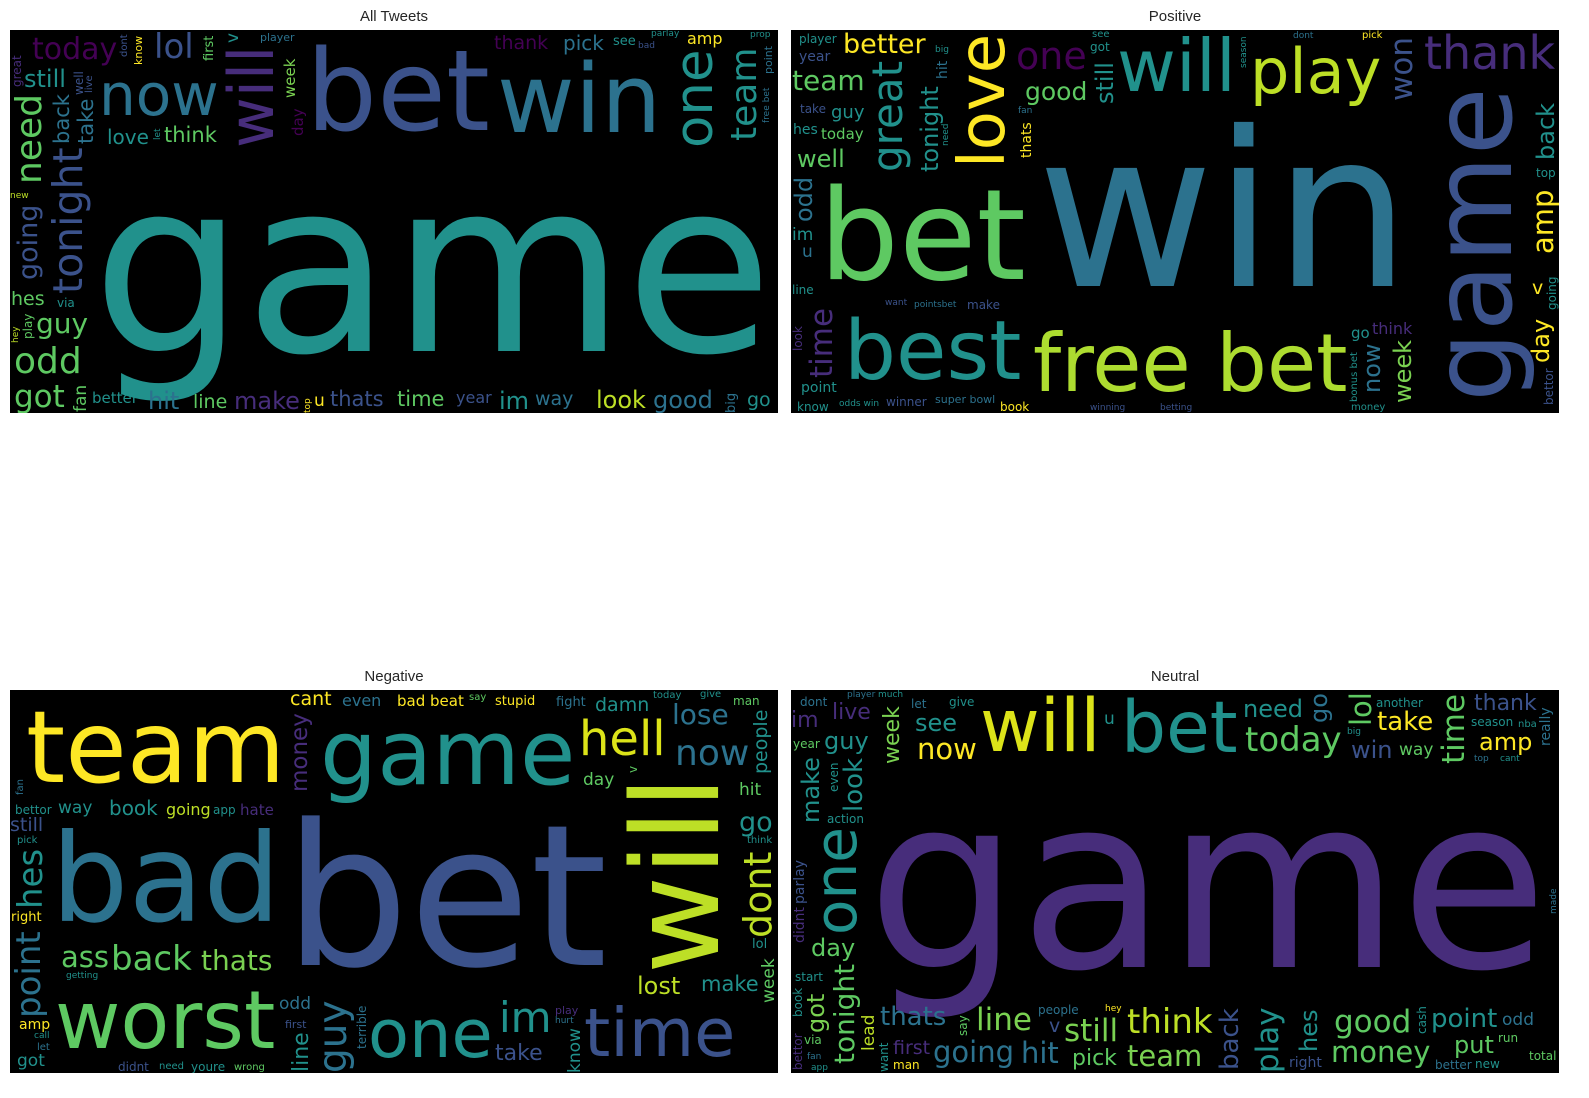  What do you see at coordinates (844, 1013) in the screenshot?
I see `word-tonight: tonight` at bounding box center [844, 1013].